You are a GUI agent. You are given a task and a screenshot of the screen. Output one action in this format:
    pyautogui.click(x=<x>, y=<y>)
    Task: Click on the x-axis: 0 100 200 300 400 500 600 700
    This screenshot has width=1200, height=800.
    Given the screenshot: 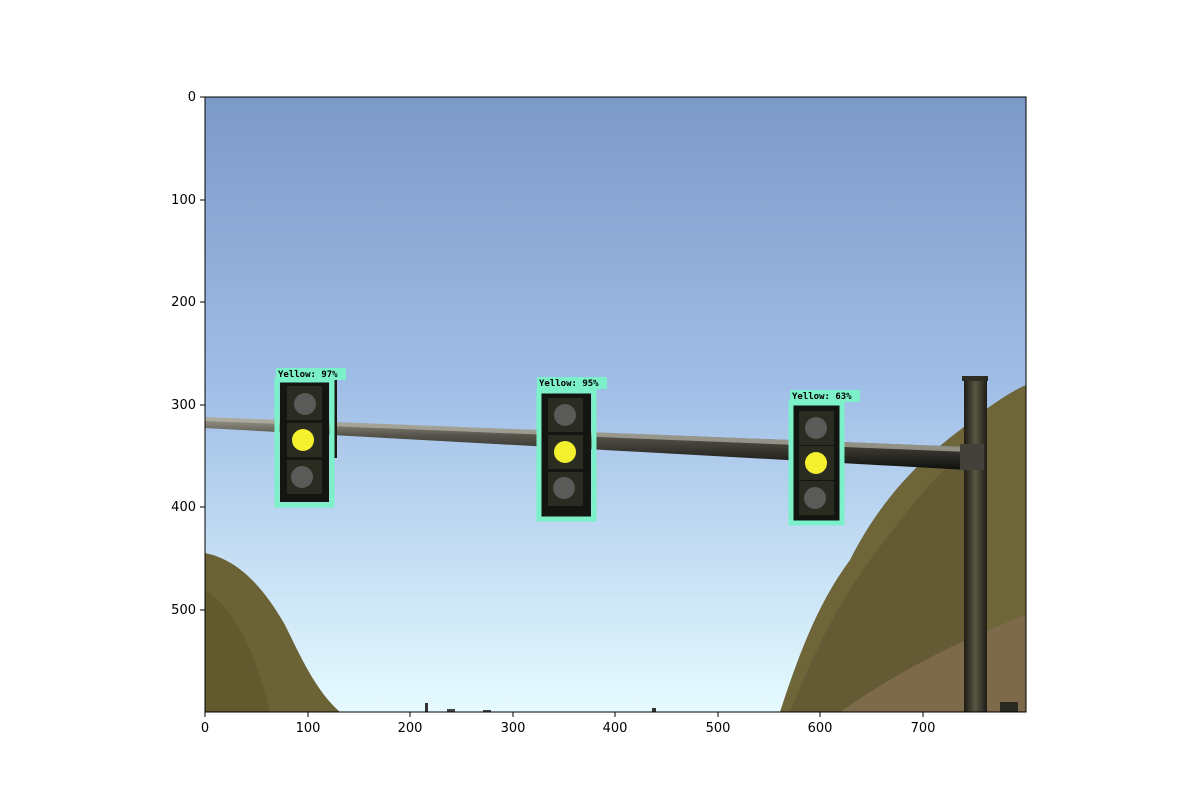 What is the action you would take?
    pyautogui.click(x=568, y=724)
    